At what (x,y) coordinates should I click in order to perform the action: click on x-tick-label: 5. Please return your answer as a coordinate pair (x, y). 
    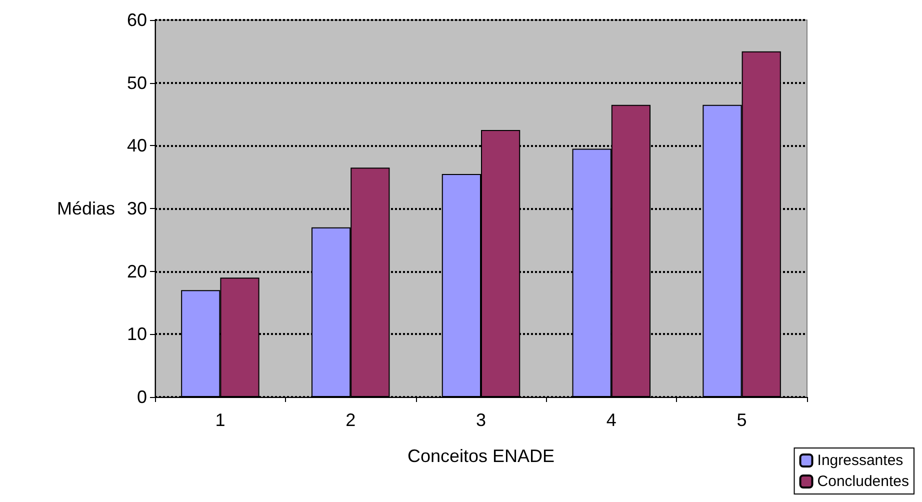
    Looking at the image, I should click on (741, 420).